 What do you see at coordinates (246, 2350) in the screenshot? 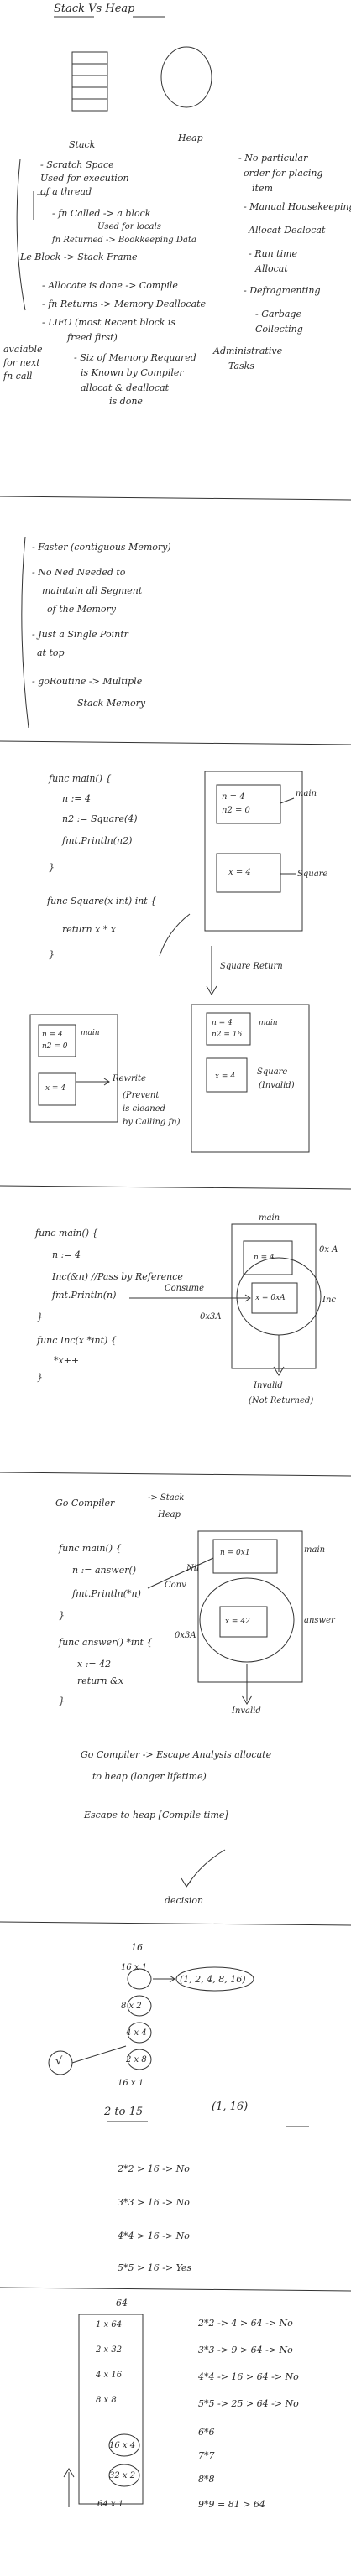
I see `check-line: 3*3 -> 9 > 64 -> No` at bounding box center [246, 2350].